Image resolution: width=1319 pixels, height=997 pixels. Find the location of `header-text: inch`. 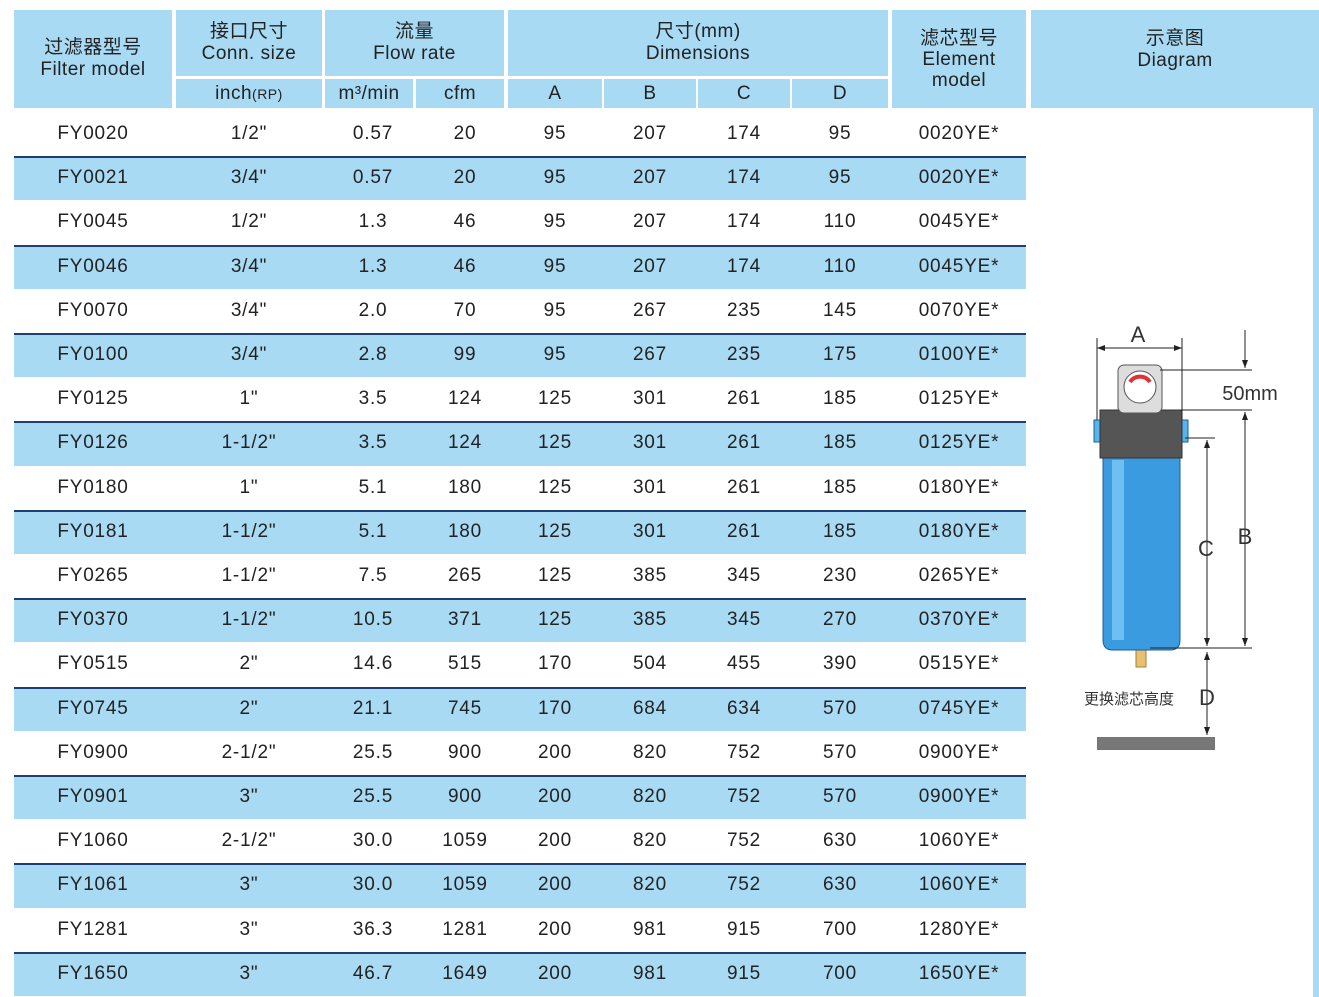

header-text: inch is located at coordinates (234, 93).